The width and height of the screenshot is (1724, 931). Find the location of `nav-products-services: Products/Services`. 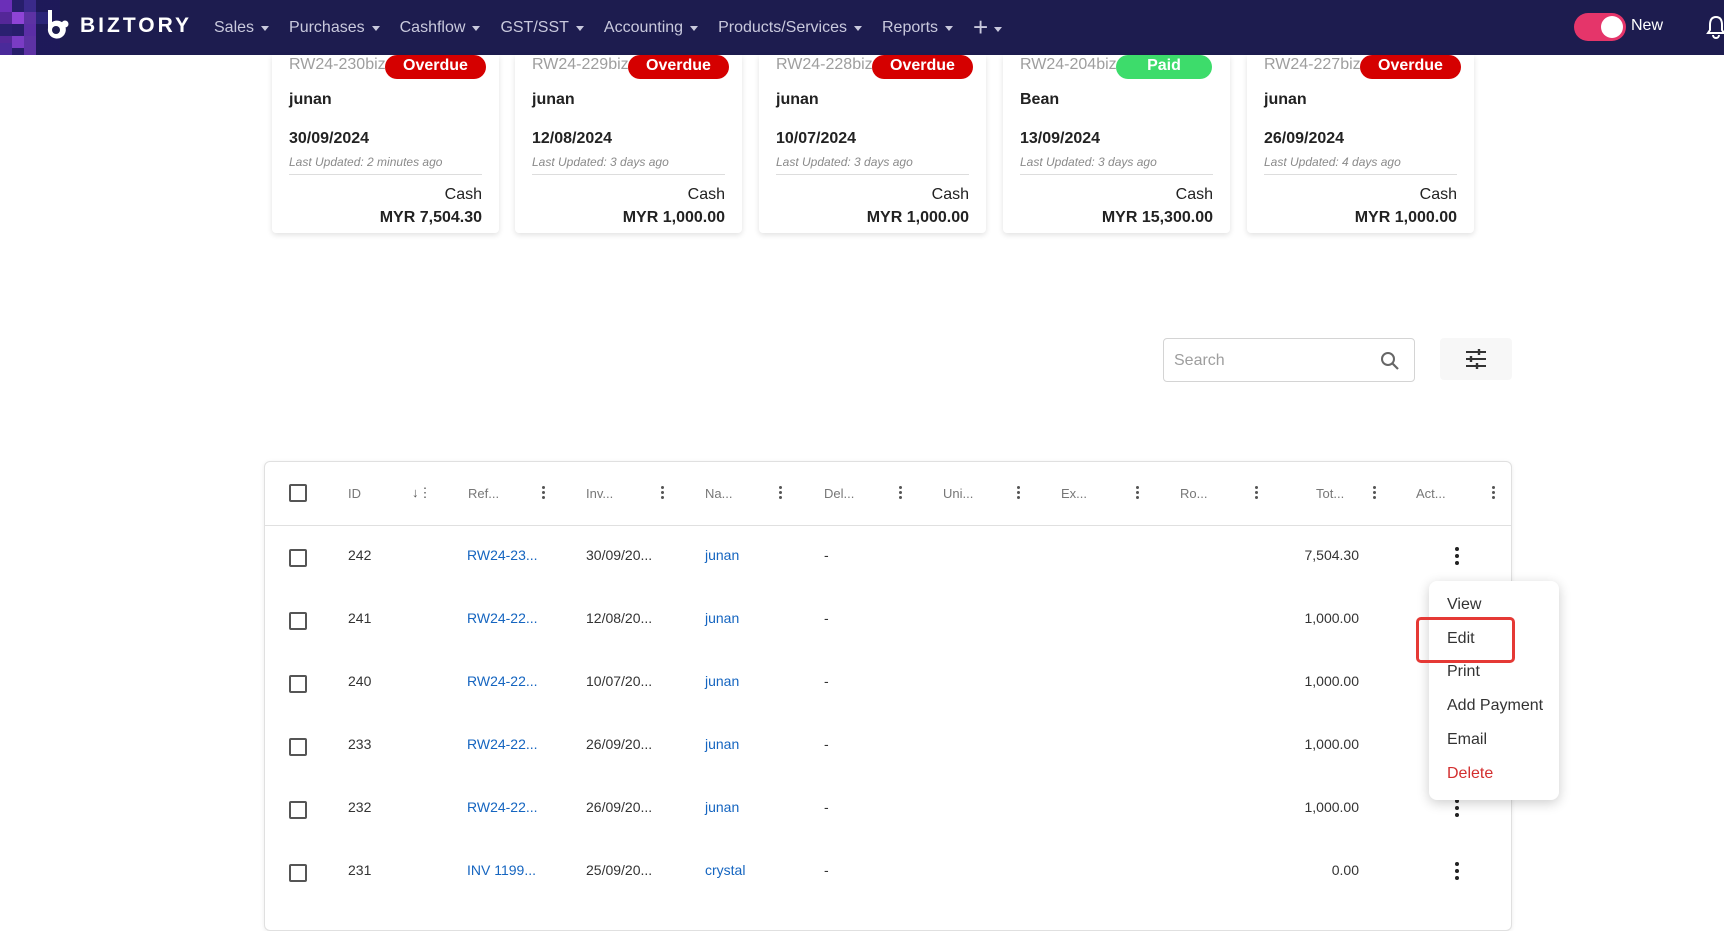

nav-products-services: Products/Services is located at coordinates (790, 28).